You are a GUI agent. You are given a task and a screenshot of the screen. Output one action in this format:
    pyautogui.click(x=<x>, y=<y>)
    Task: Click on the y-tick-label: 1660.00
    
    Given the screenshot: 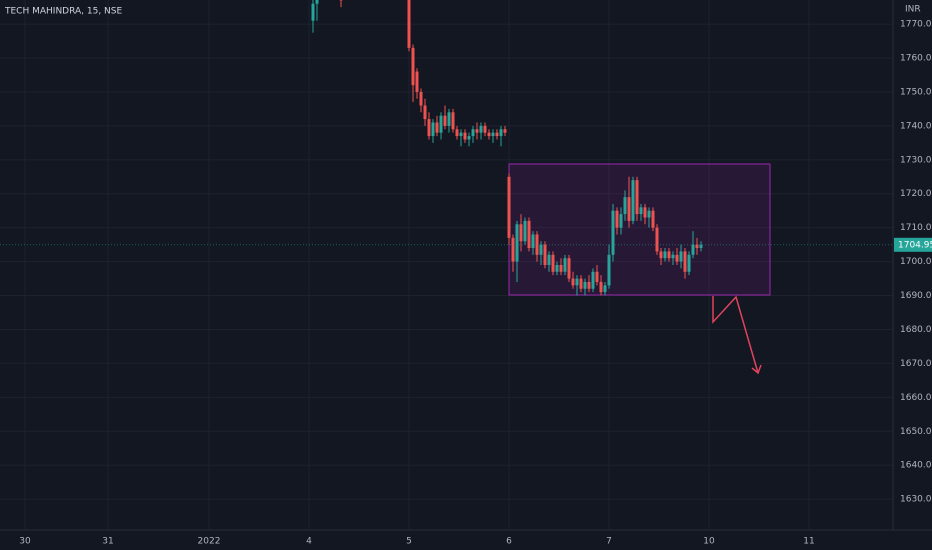 What is the action you would take?
    pyautogui.click(x=916, y=398)
    